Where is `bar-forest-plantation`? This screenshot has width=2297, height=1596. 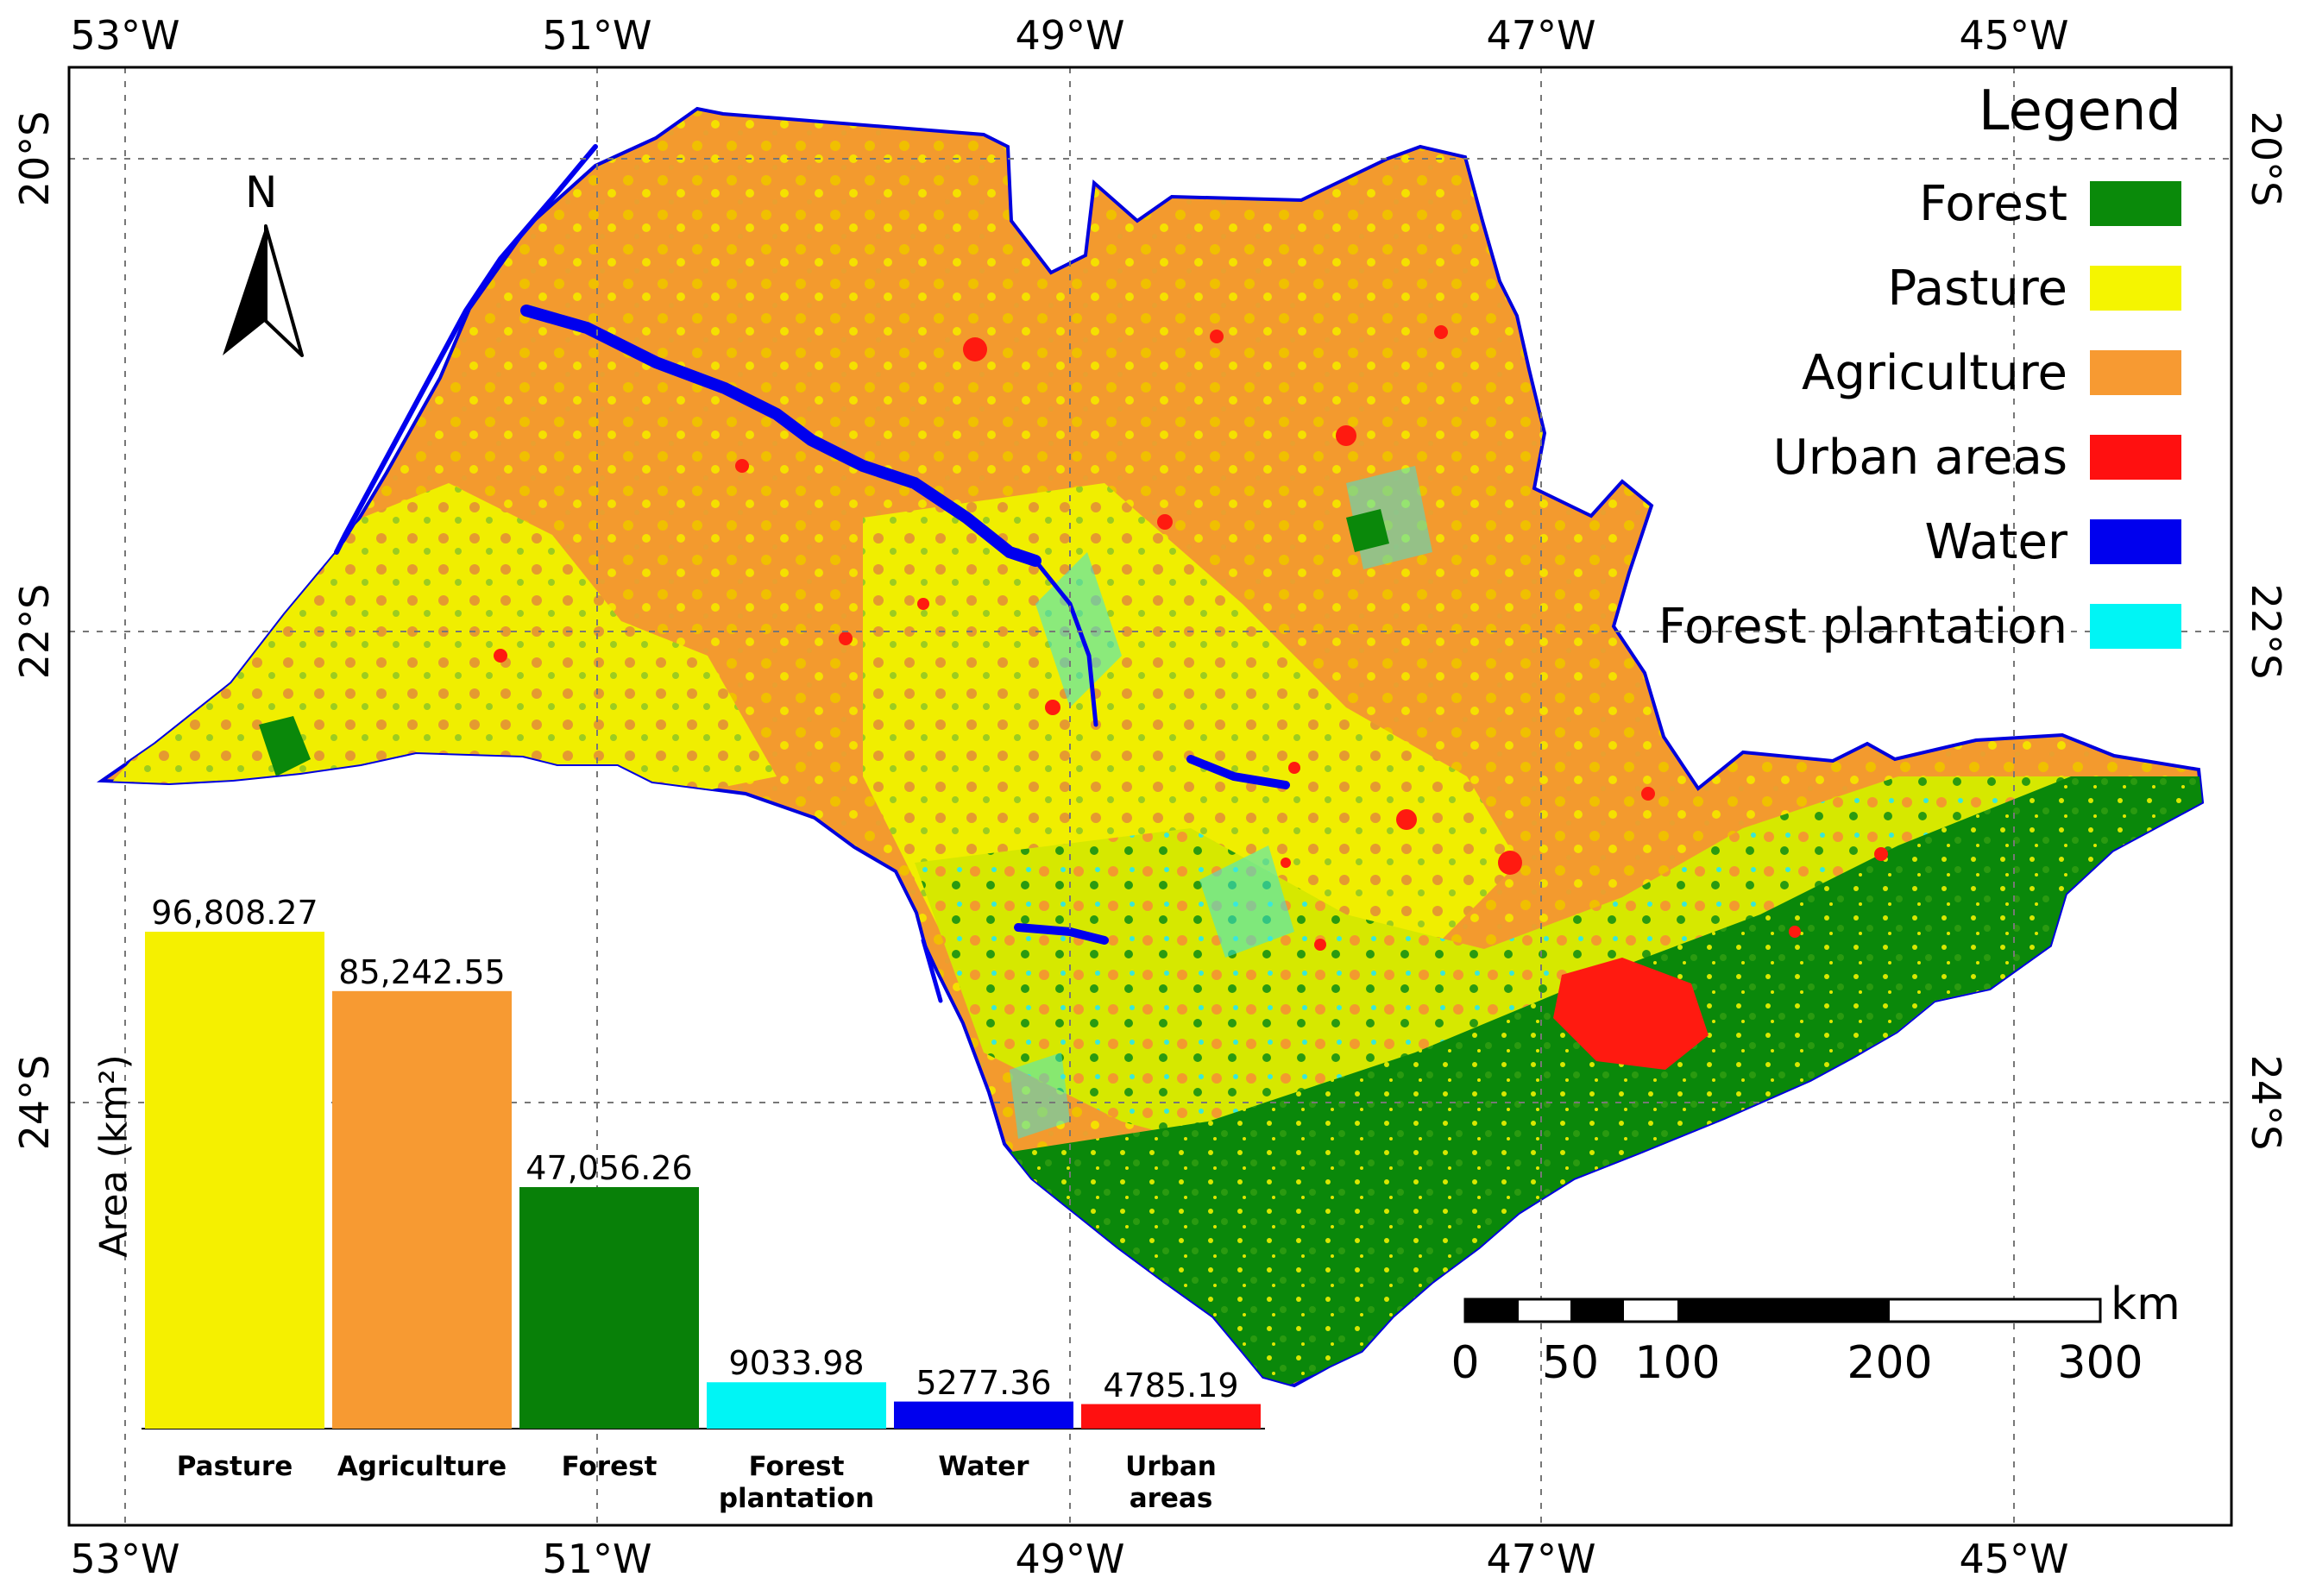
bar-forest-plantation is located at coordinates (796, 1405).